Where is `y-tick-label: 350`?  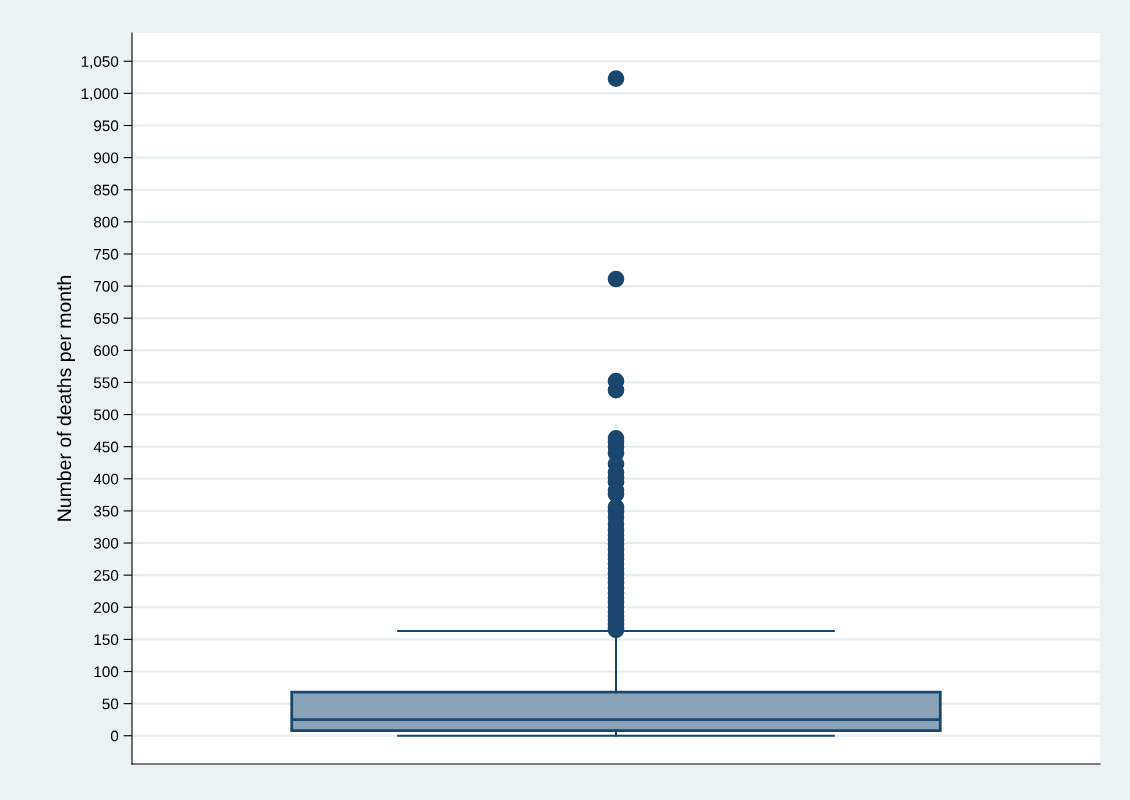
y-tick-label: 350 is located at coordinates (106, 511).